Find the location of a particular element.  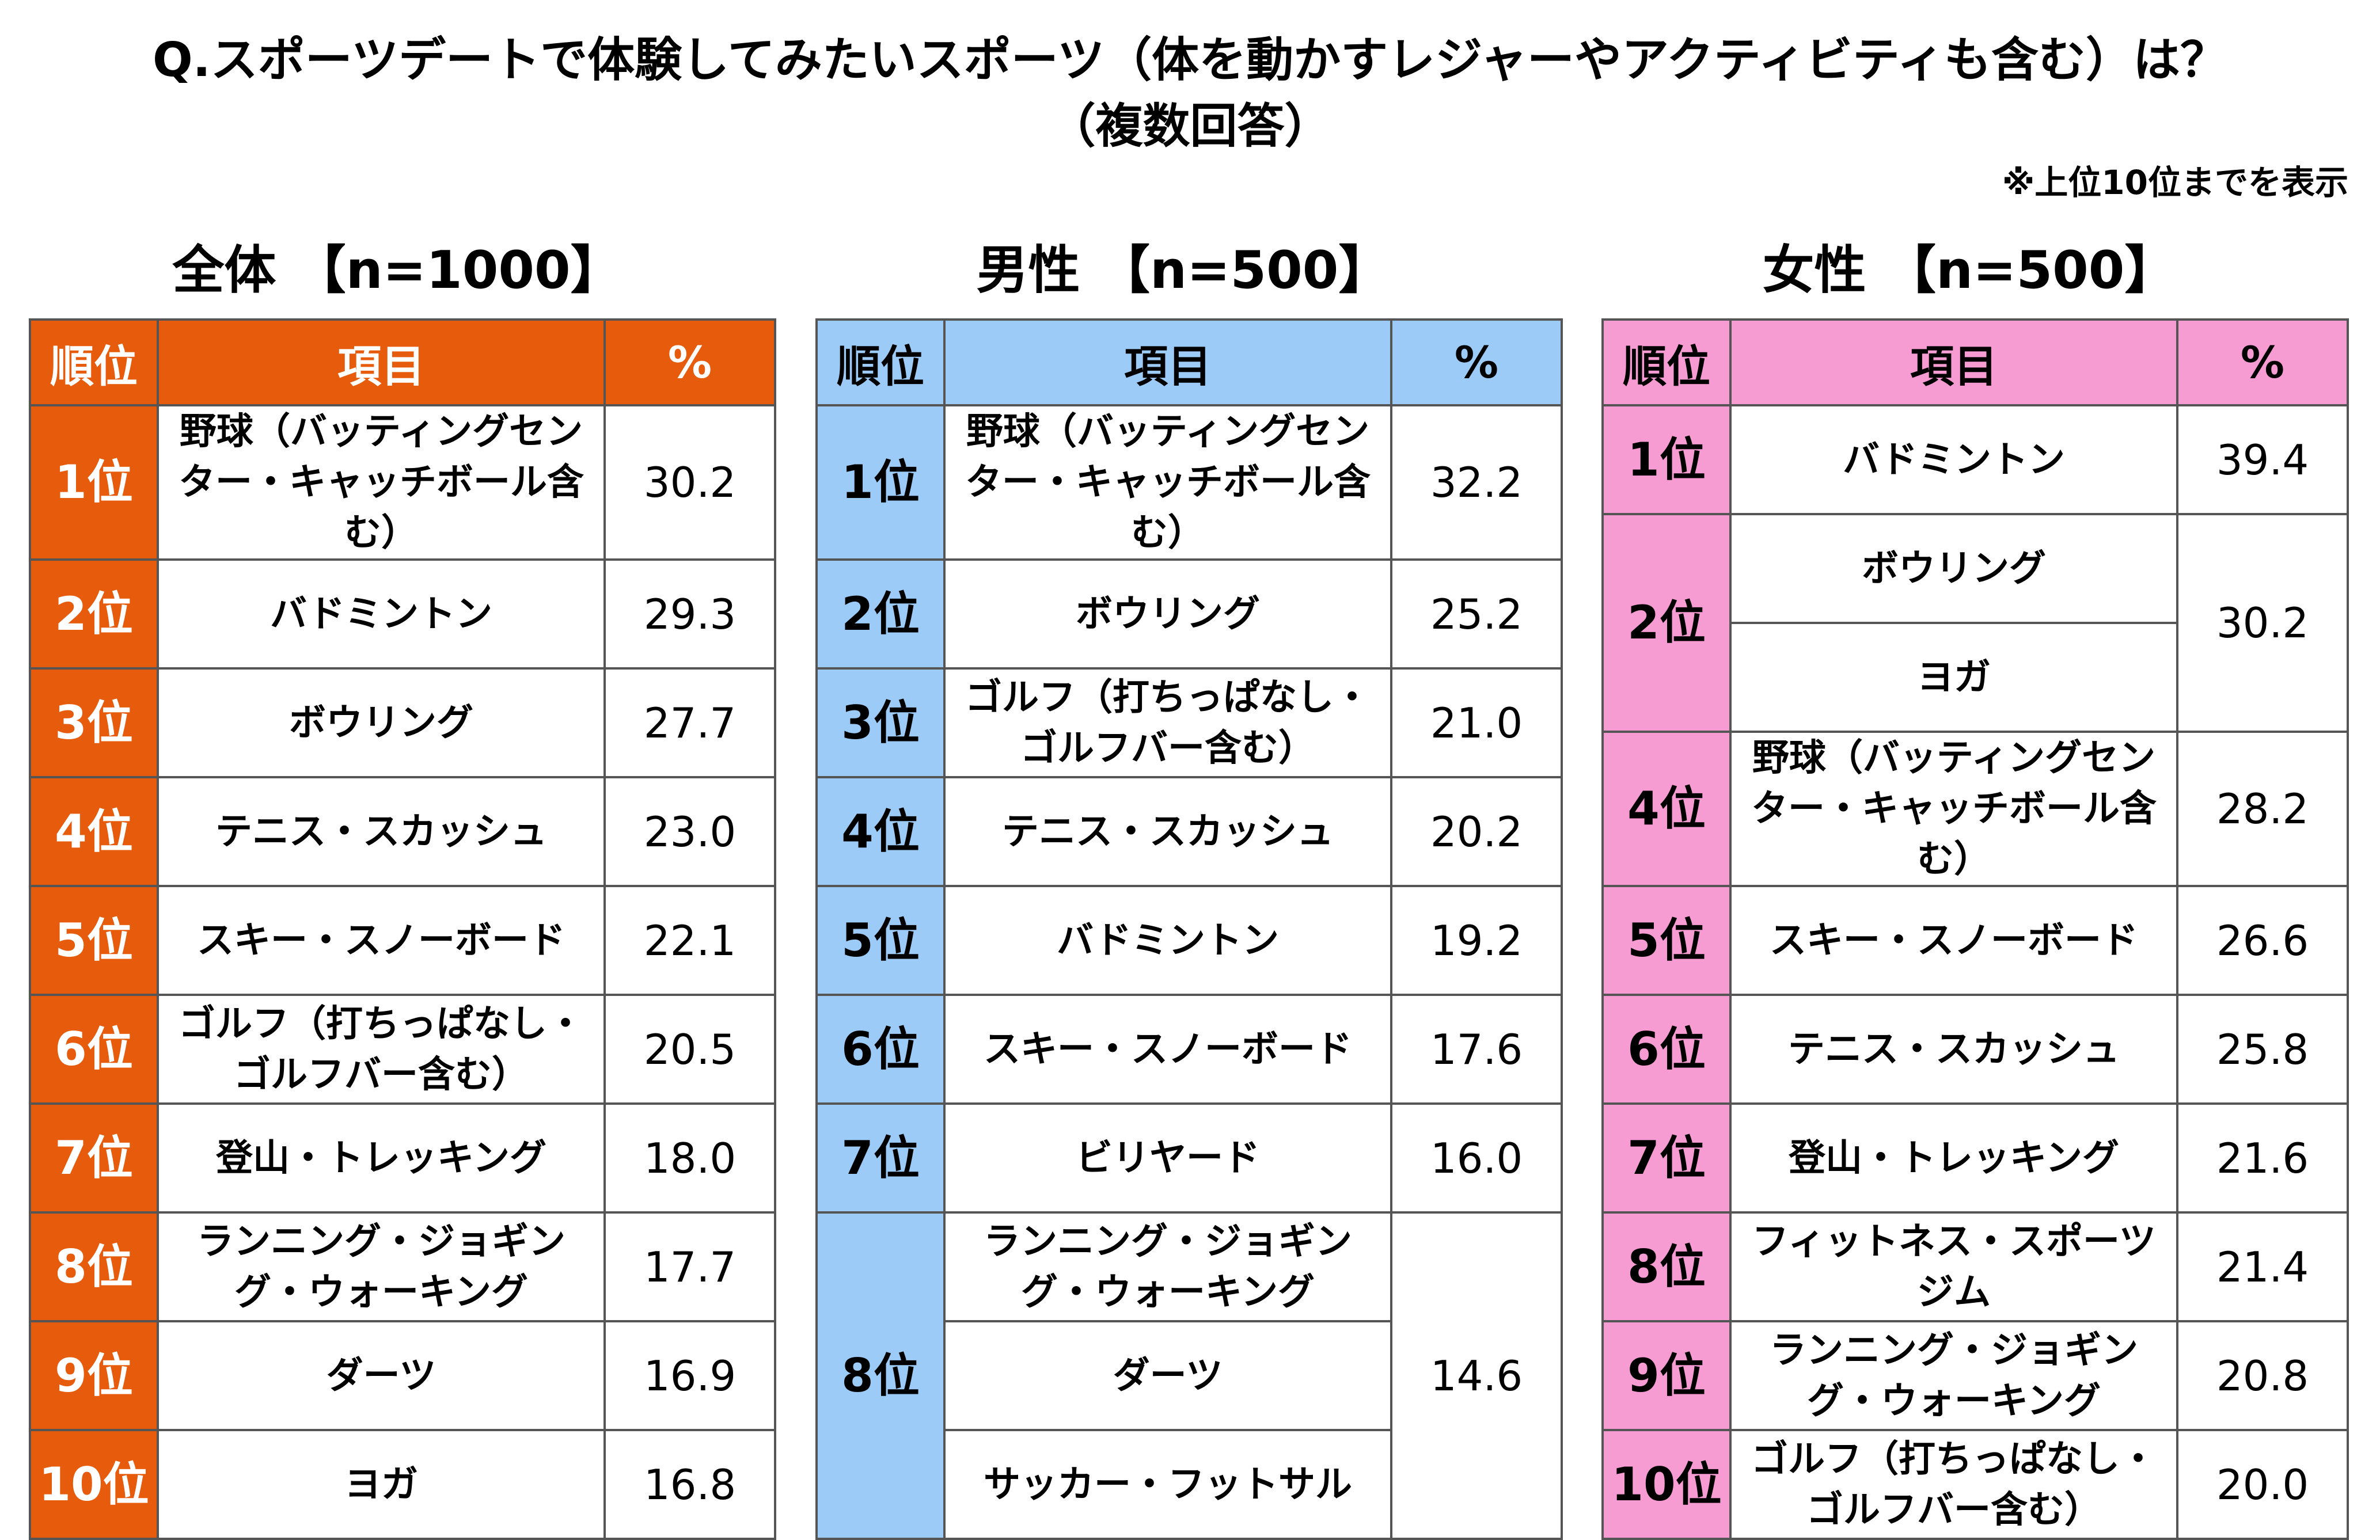

table-row: 7位 登山・トレッキング 21.6 is located at coordinates (1975, 1158).